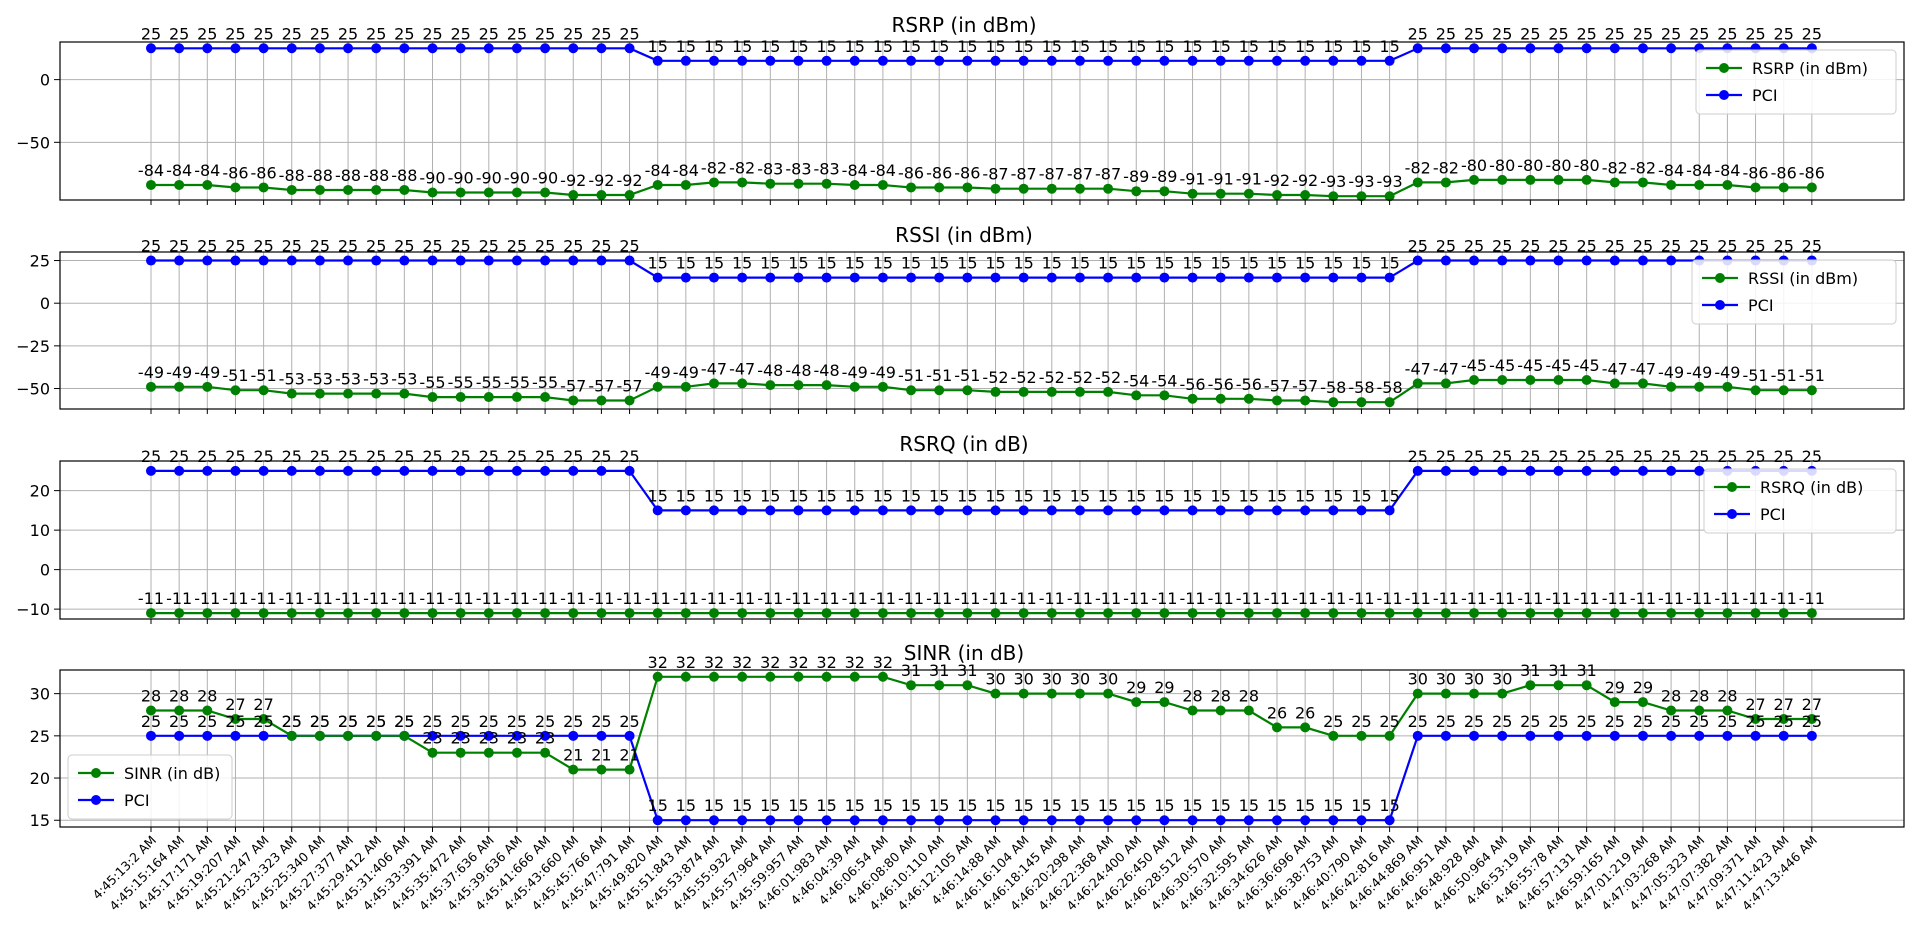  Describe the element at coordinates (179, 372) in the screenshot. I see `data-label: -49` at that location.